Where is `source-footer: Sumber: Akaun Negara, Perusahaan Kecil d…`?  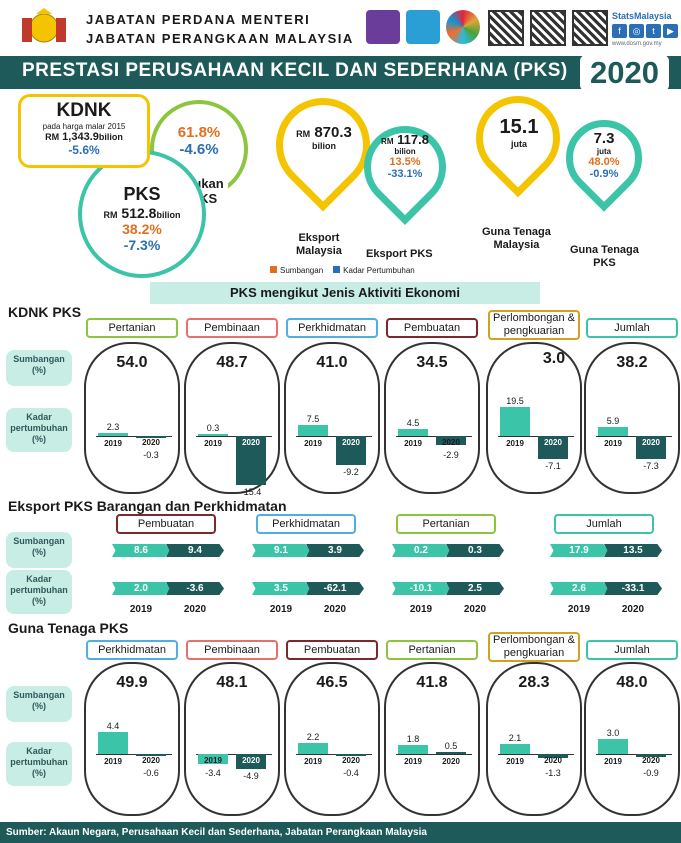 source-footer: Sumber: Akaun Negara, Perusahaan Kecil d… is located at coordinates (340, 832).